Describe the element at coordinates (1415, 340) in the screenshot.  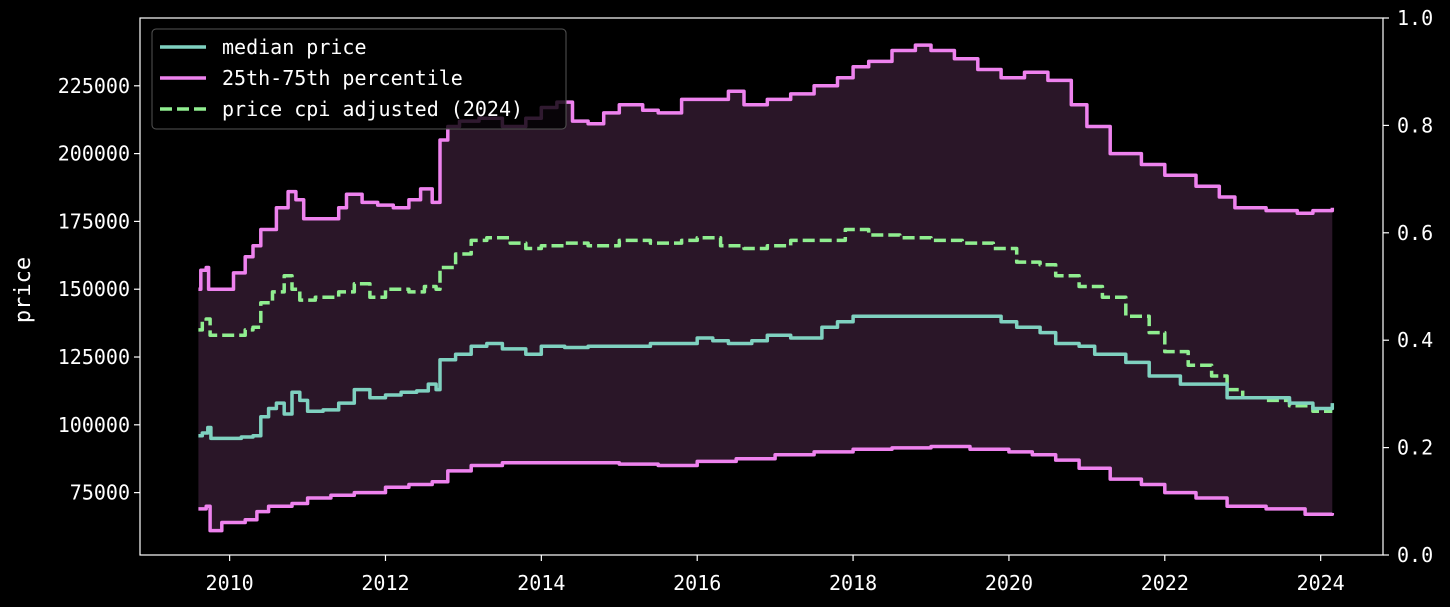
I see `y2-tick-label: 0.4` at that location.